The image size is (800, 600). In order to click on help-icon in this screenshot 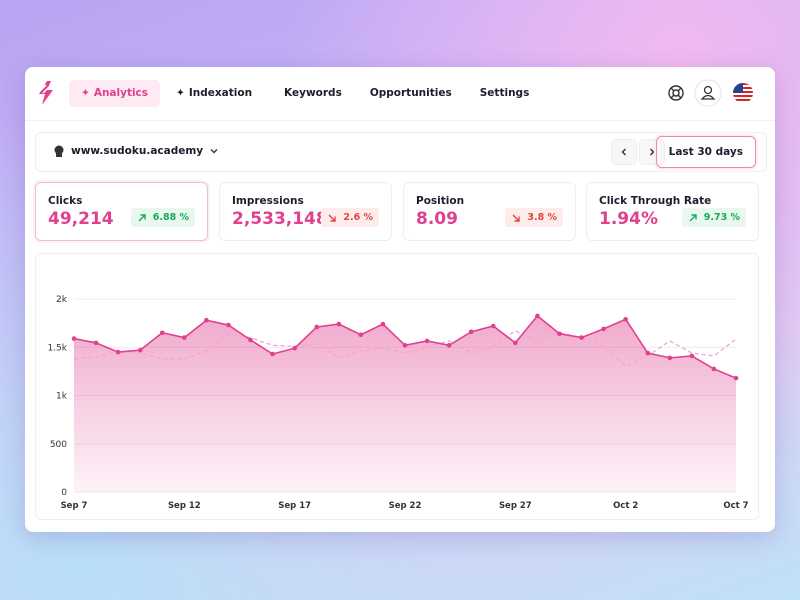, I will do `click(676, 93)`.